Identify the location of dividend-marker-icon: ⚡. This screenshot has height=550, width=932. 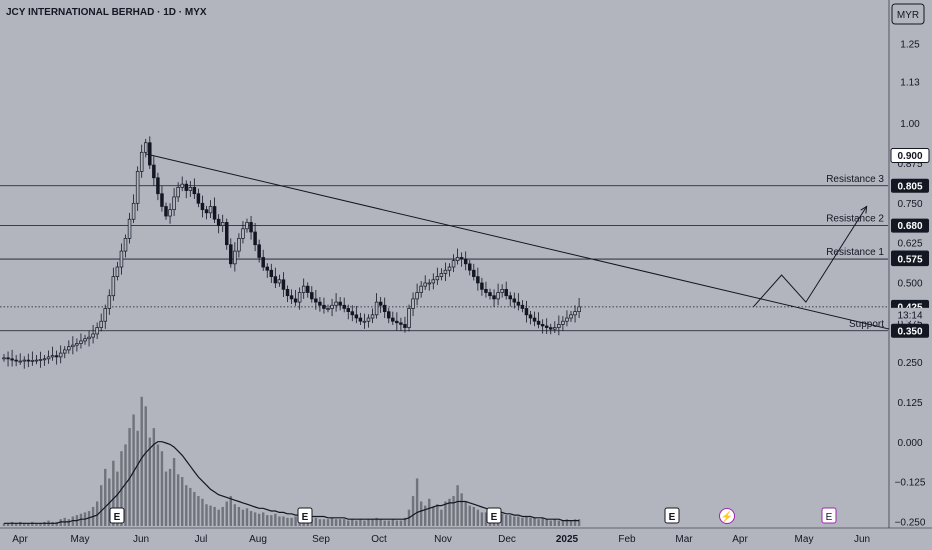
(727, 516).